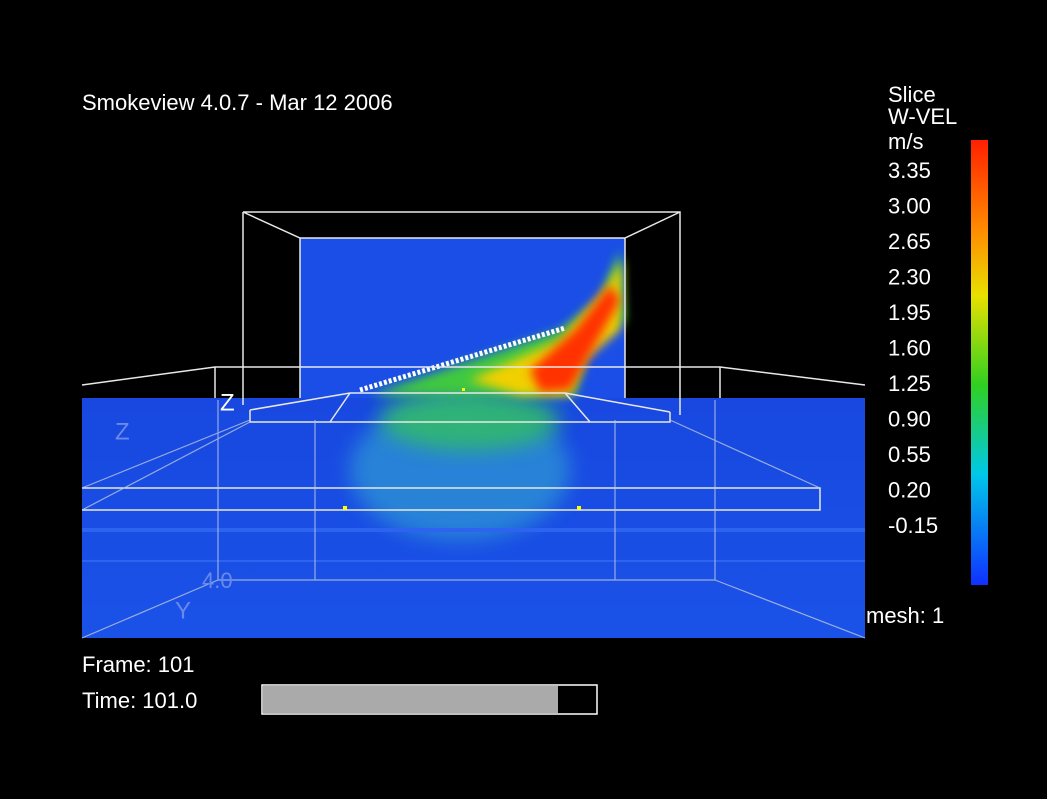 The height and width of the screenshot is (799, 1047). I want to click on window-title: Smokeview 4.0.7 - Mar 12 2006, so click(237, 102).